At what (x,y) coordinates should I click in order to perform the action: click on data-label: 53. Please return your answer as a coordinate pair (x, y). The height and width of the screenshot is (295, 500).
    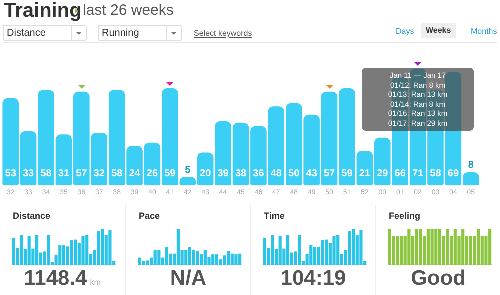
    Looking at the image, I should click on (11, 174).